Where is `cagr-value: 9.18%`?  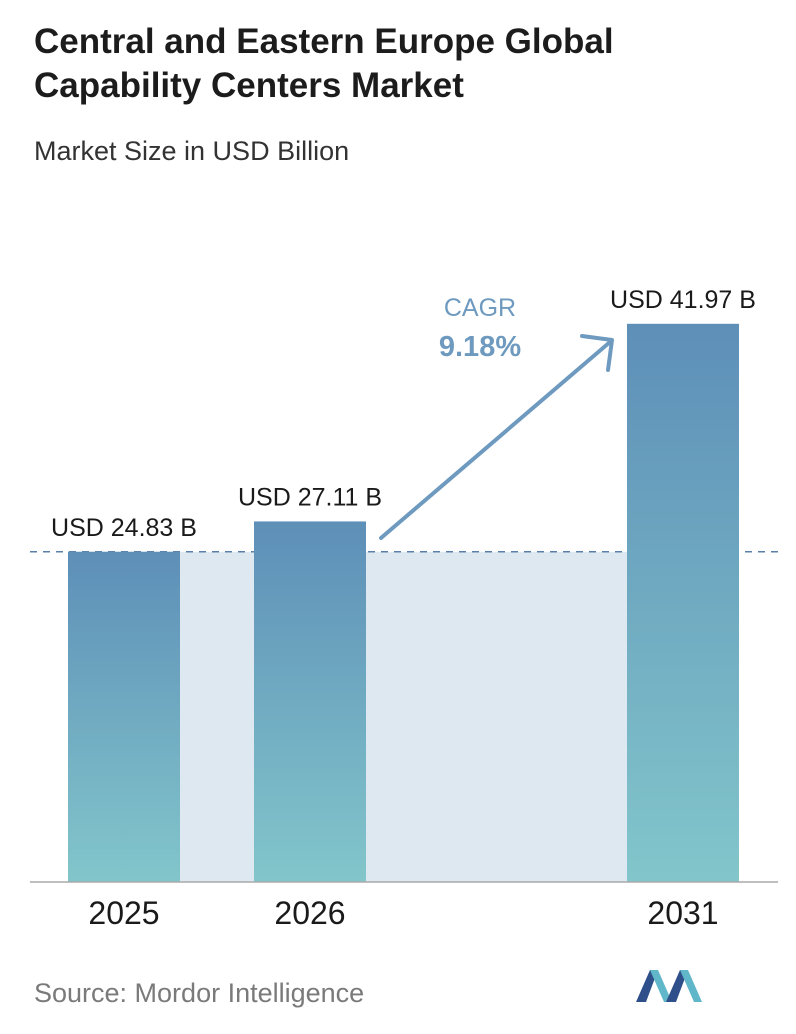 cagr-value: 9.18% is located at coordinates (480, 347).